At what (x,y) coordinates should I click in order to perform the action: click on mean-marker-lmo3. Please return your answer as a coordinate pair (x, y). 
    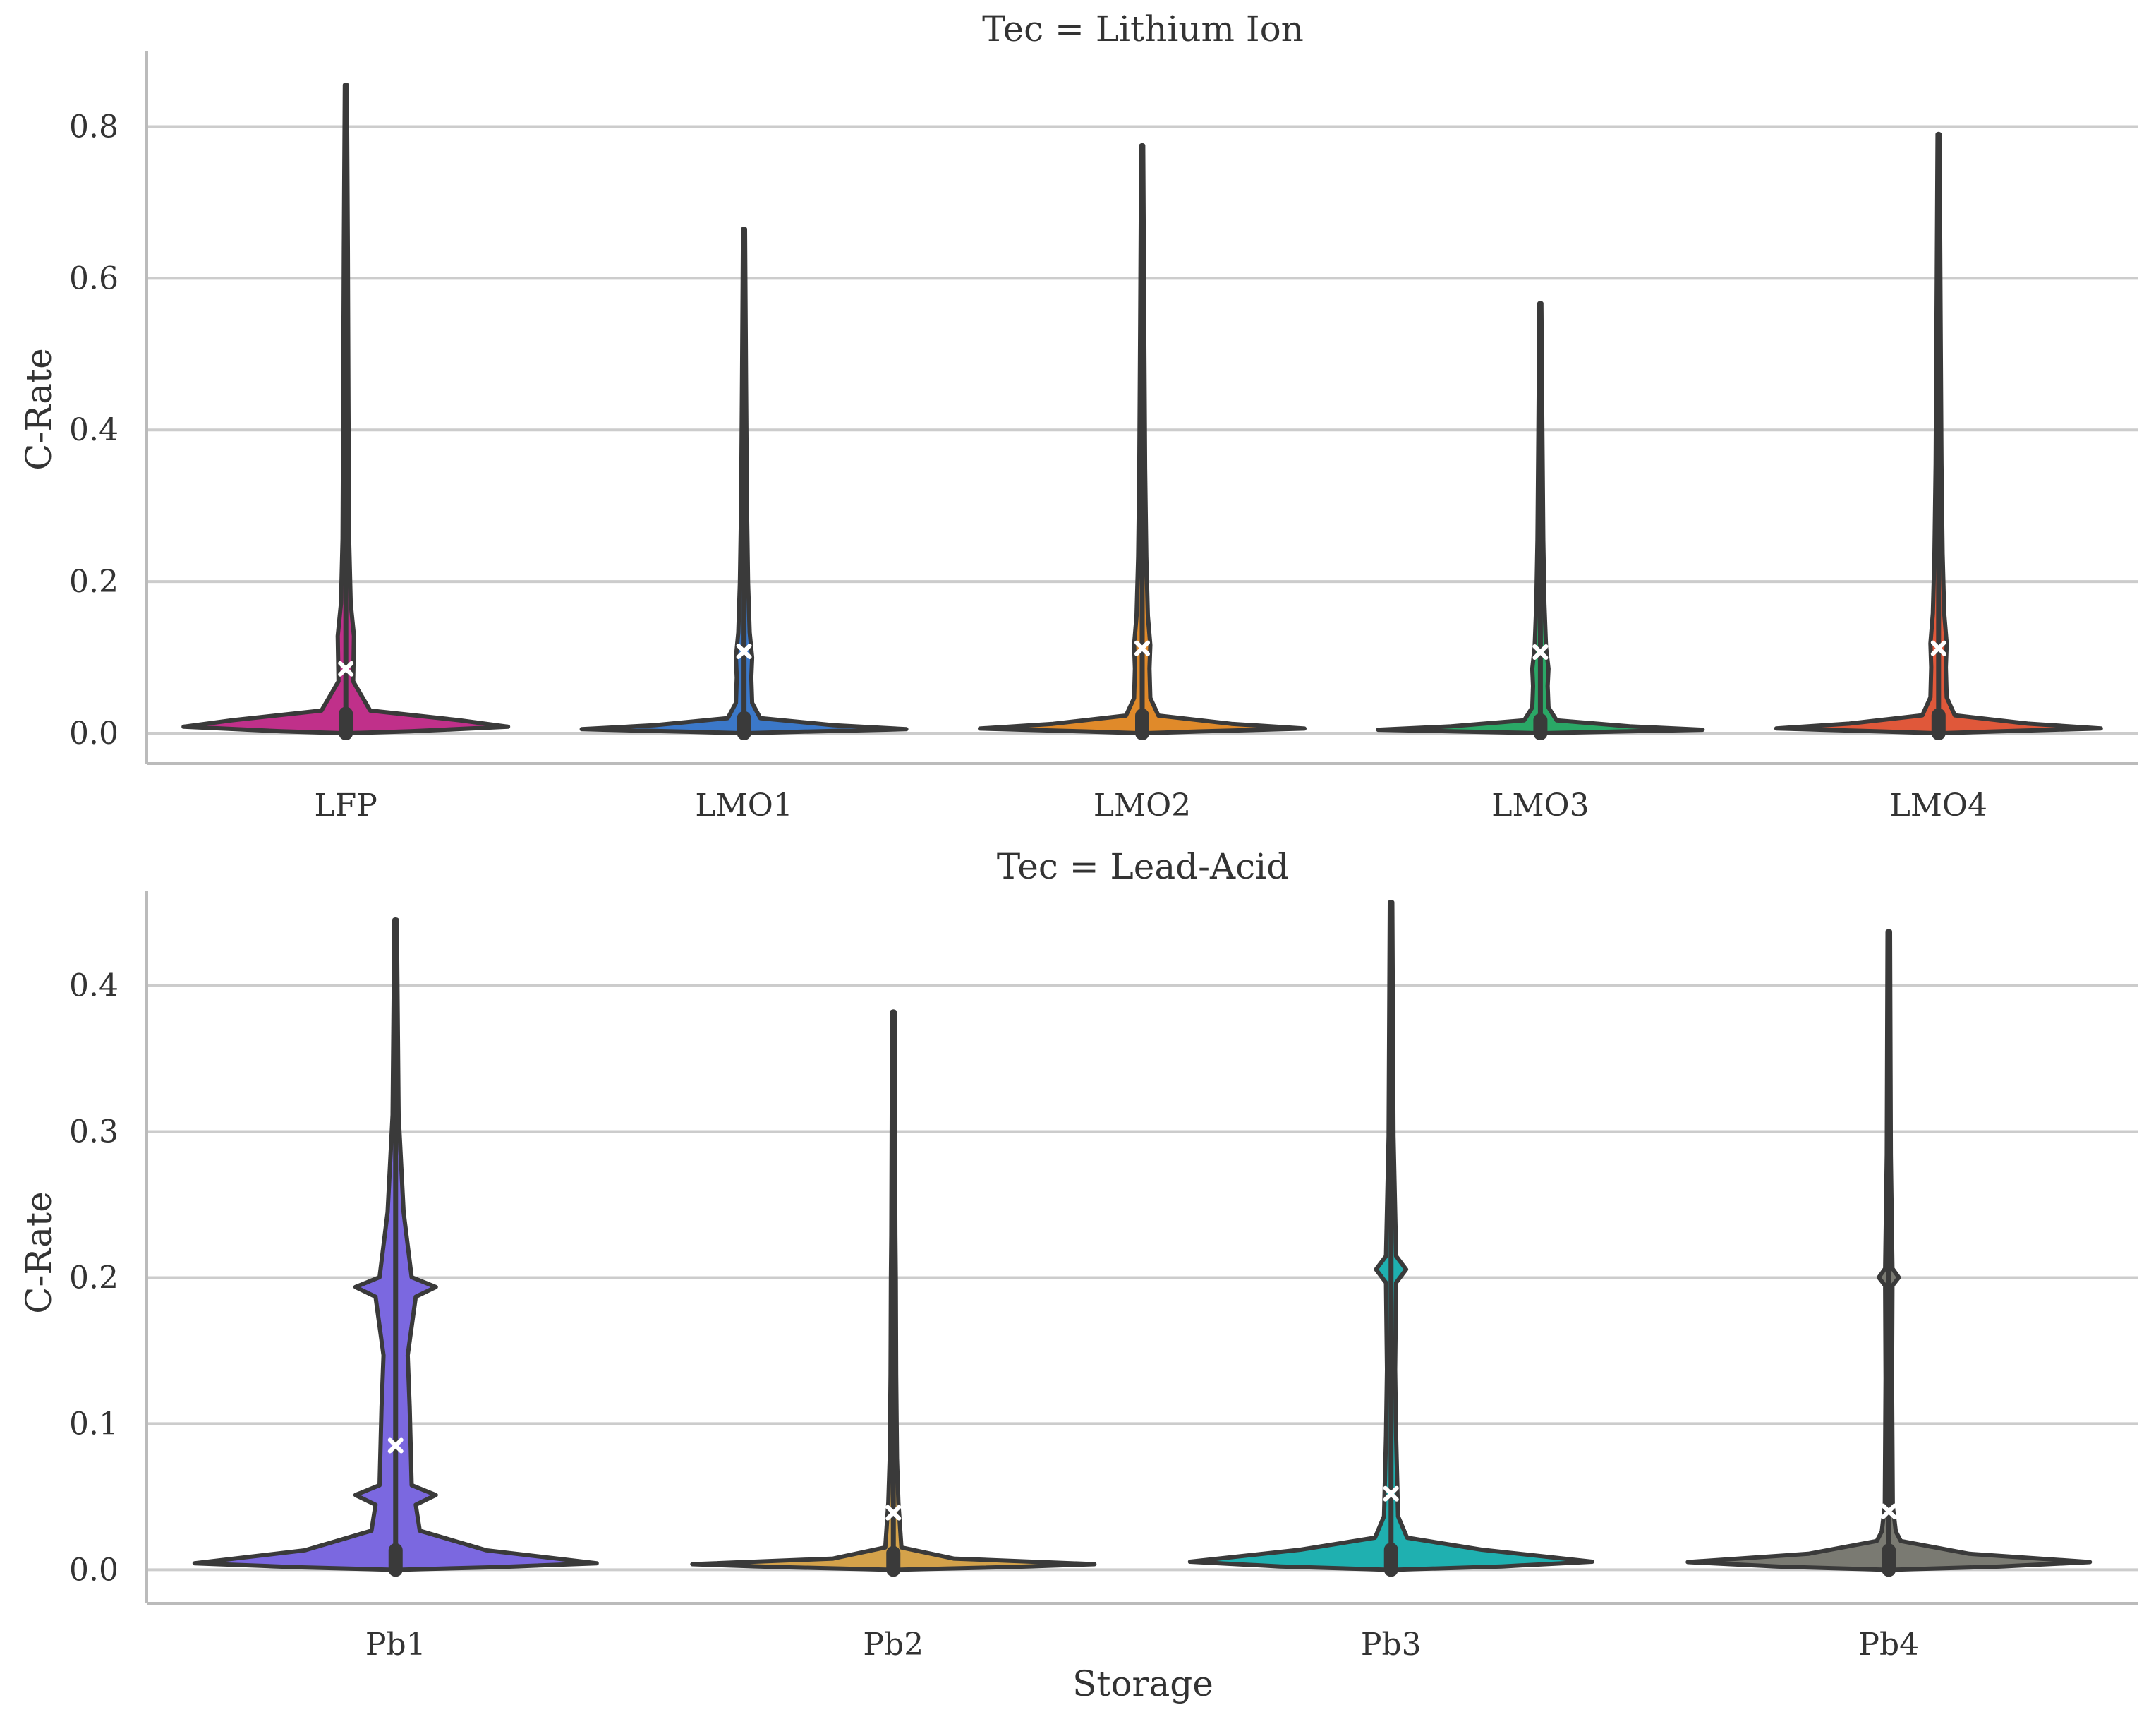
    Looking at the image, I should click on (1540, 653).